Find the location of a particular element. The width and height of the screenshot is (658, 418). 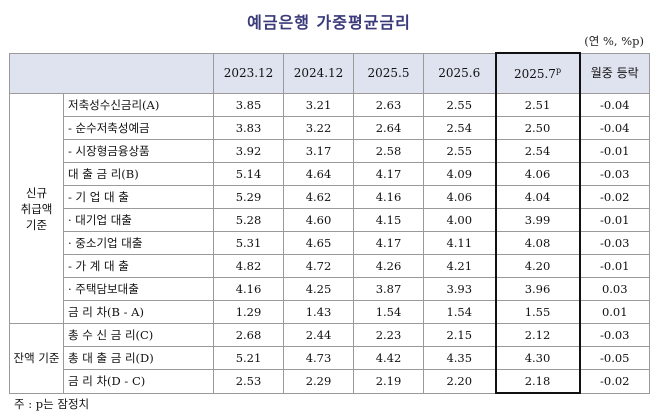

table-cell: 4.04 is located at coordinates (537, 197).